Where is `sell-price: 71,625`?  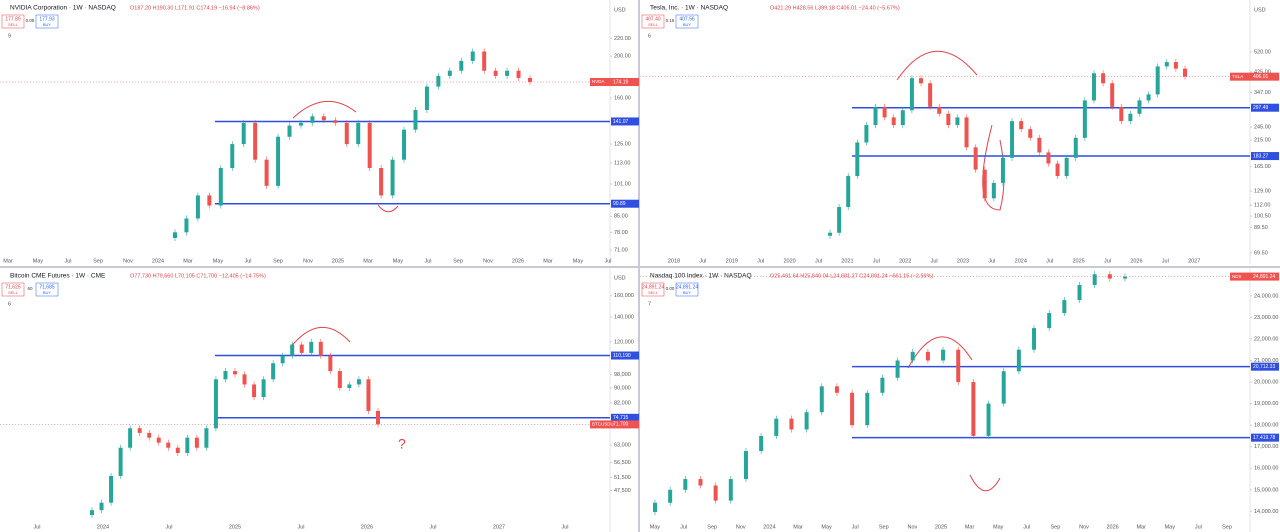 sell-price: 71,625 is located at coordinates (13, 287).